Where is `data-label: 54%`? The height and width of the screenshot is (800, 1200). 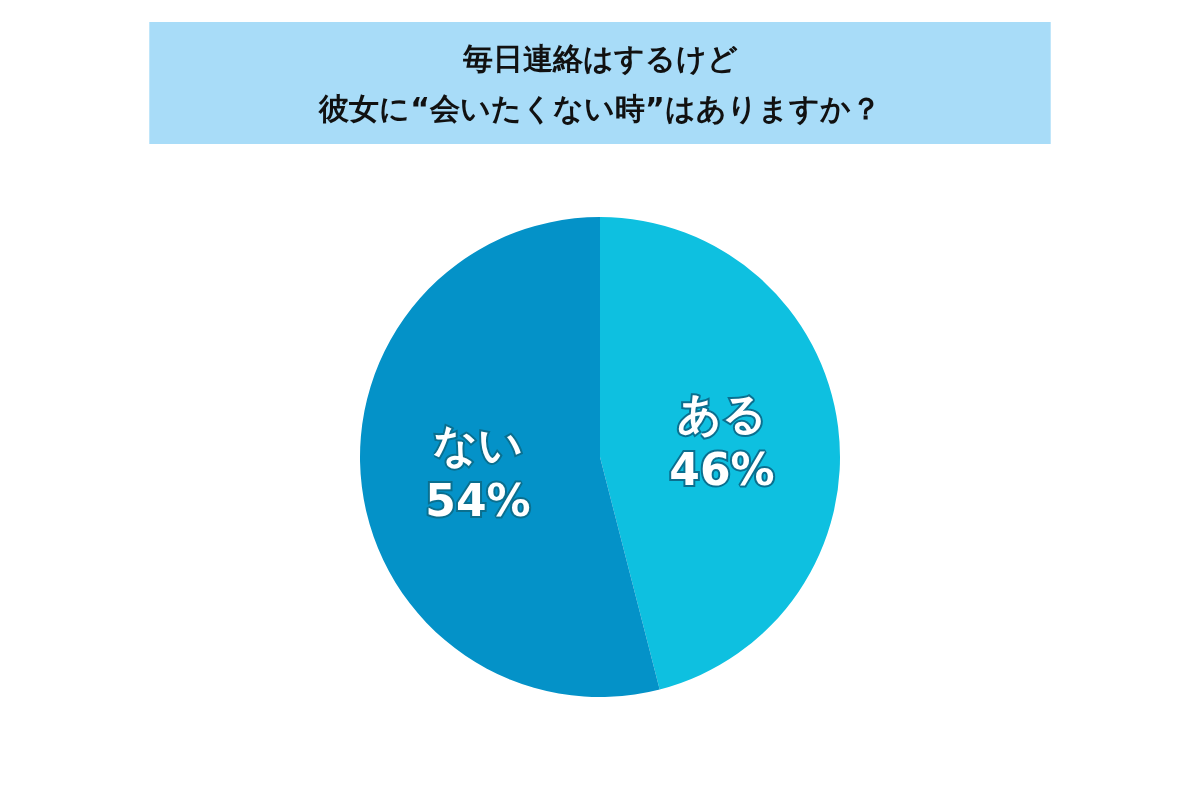 data-label: 54% is located at coordinates (478, 500).